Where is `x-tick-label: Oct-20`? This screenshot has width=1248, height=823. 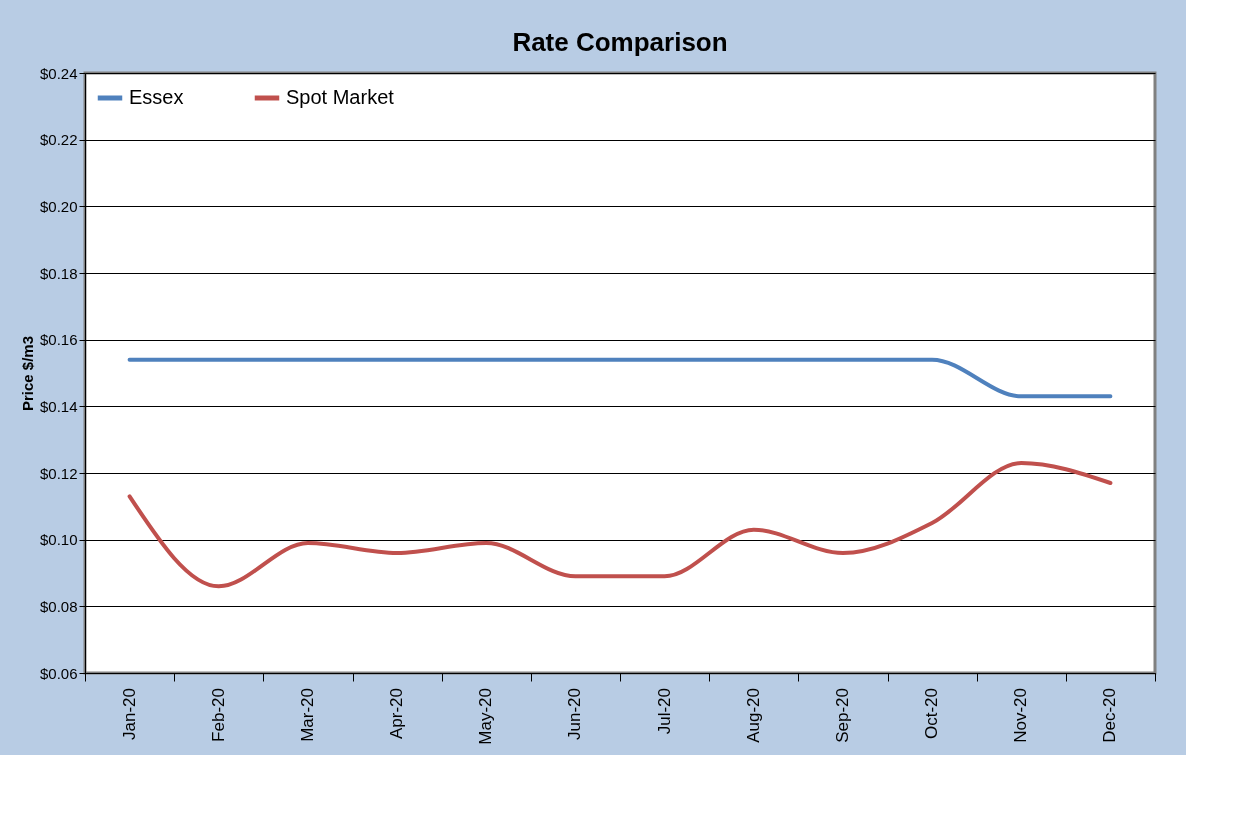 x-tick-label: Oct-20 is located at coordinates (932, 714).